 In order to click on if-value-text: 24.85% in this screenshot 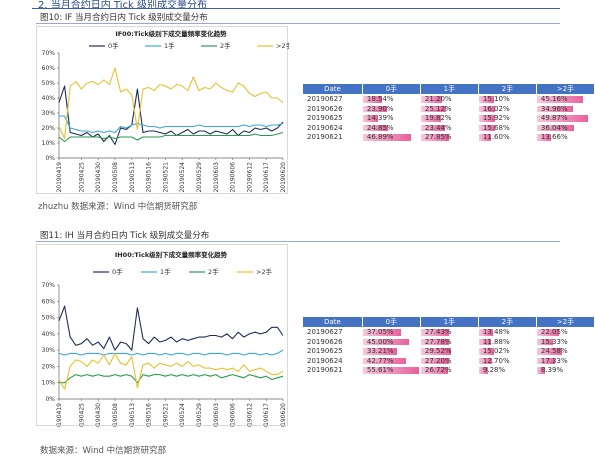, I will do `click(380, 127)`.